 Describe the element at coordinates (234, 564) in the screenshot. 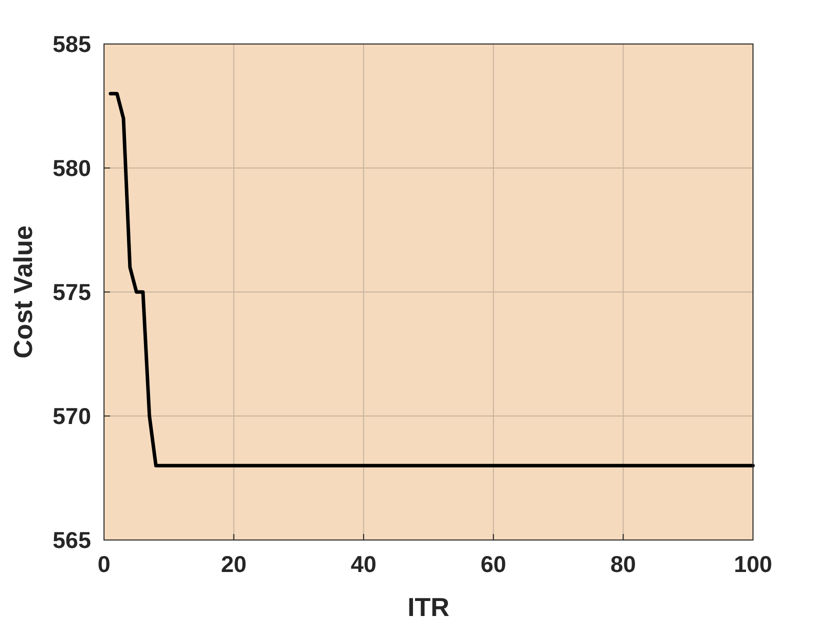

I see `x-tick-label: 20` at that location.